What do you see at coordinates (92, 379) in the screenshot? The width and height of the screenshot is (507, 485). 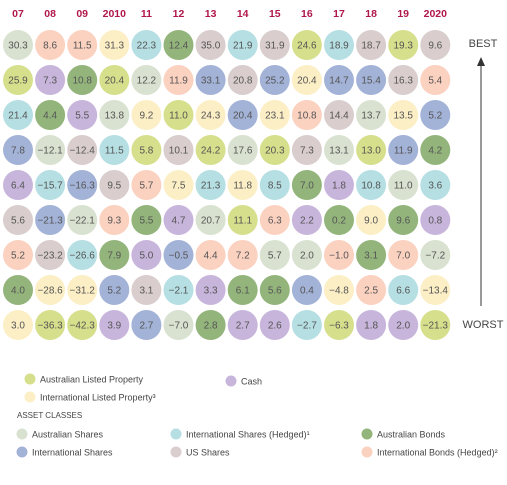 I see `legend-label: Australian Listed Property` at bounding box center [92, 379].